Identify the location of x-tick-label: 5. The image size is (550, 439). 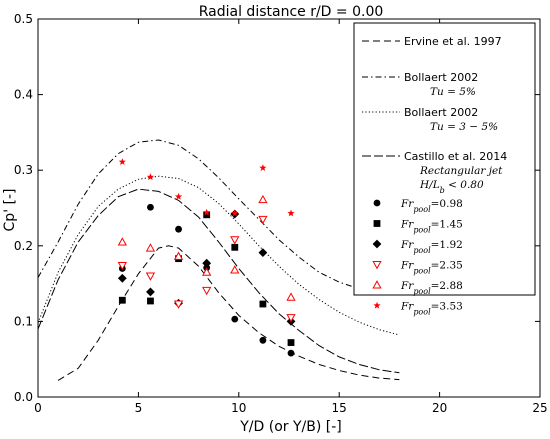
(139, 408).